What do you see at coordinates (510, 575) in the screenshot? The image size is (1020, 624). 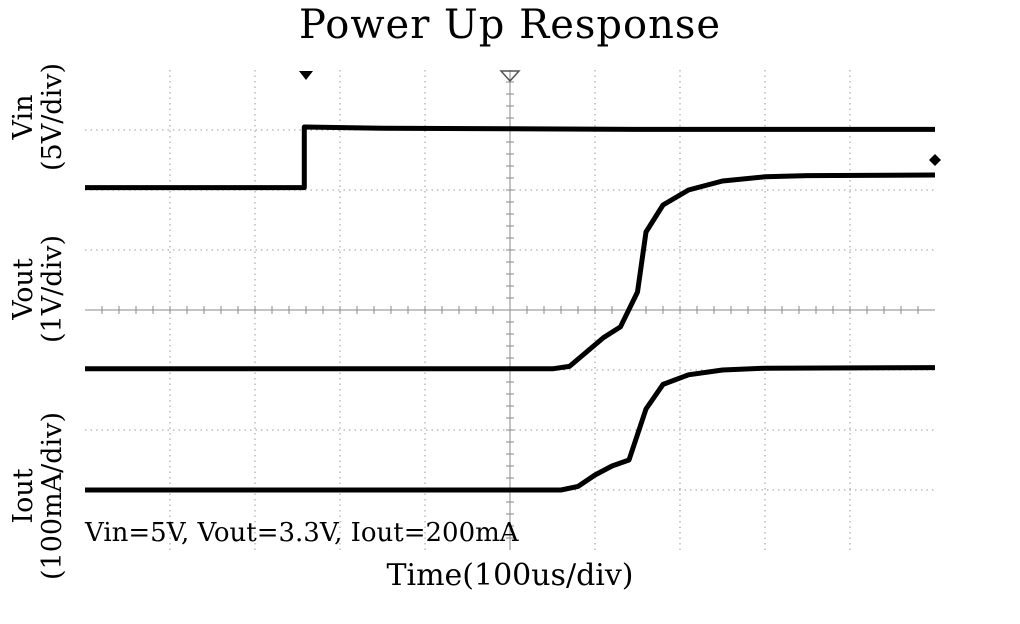 I see `x-axis-label: Time(100us/div)` at bounding box center [510, 575].